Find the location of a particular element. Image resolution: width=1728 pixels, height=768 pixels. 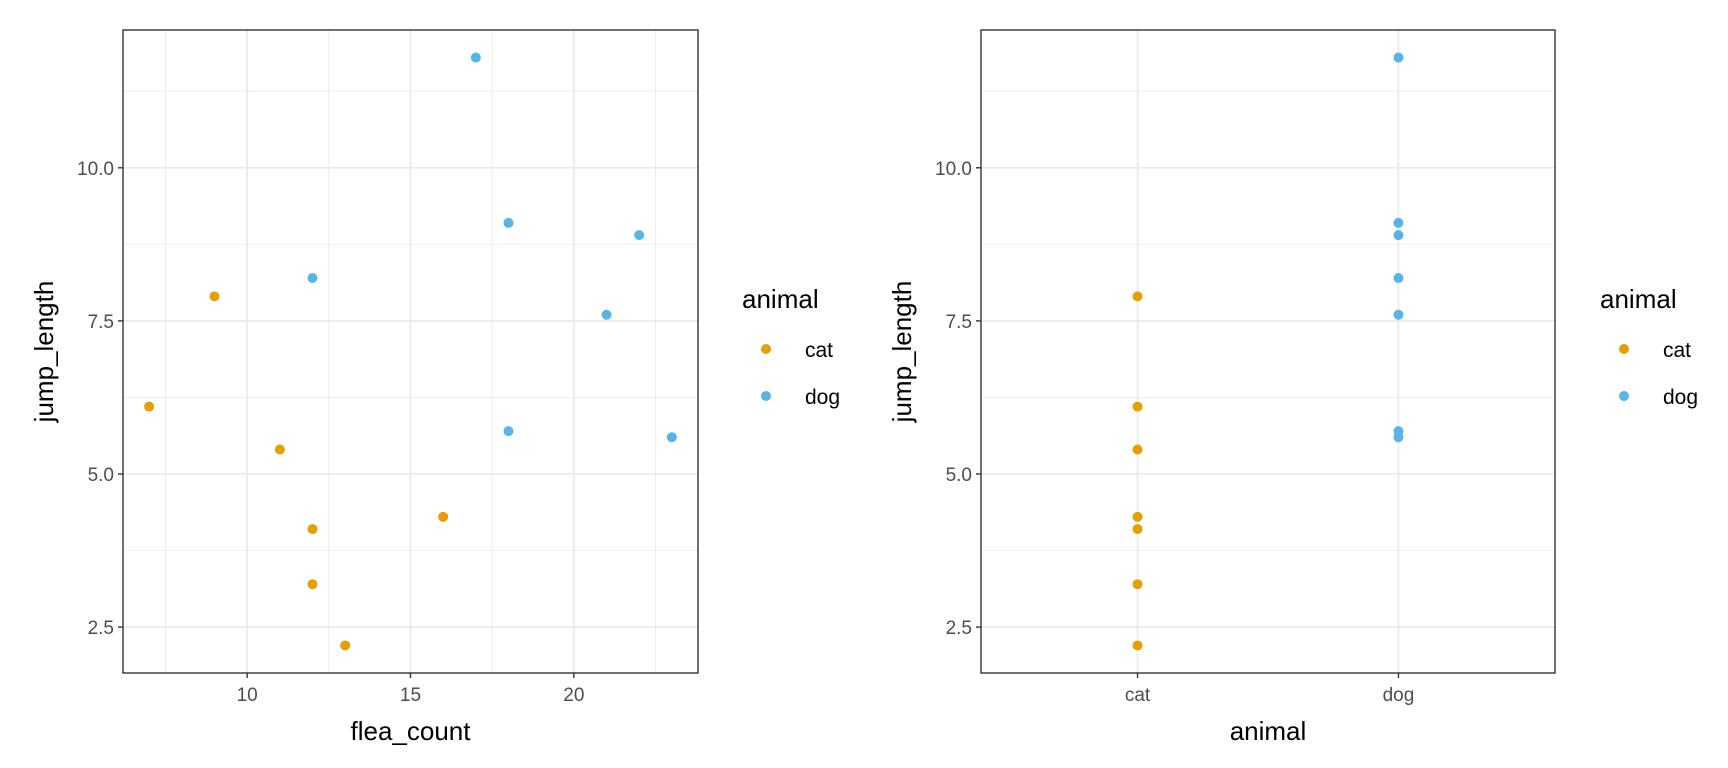

x-tick-label: 20 is located at coordinates (573, 695).